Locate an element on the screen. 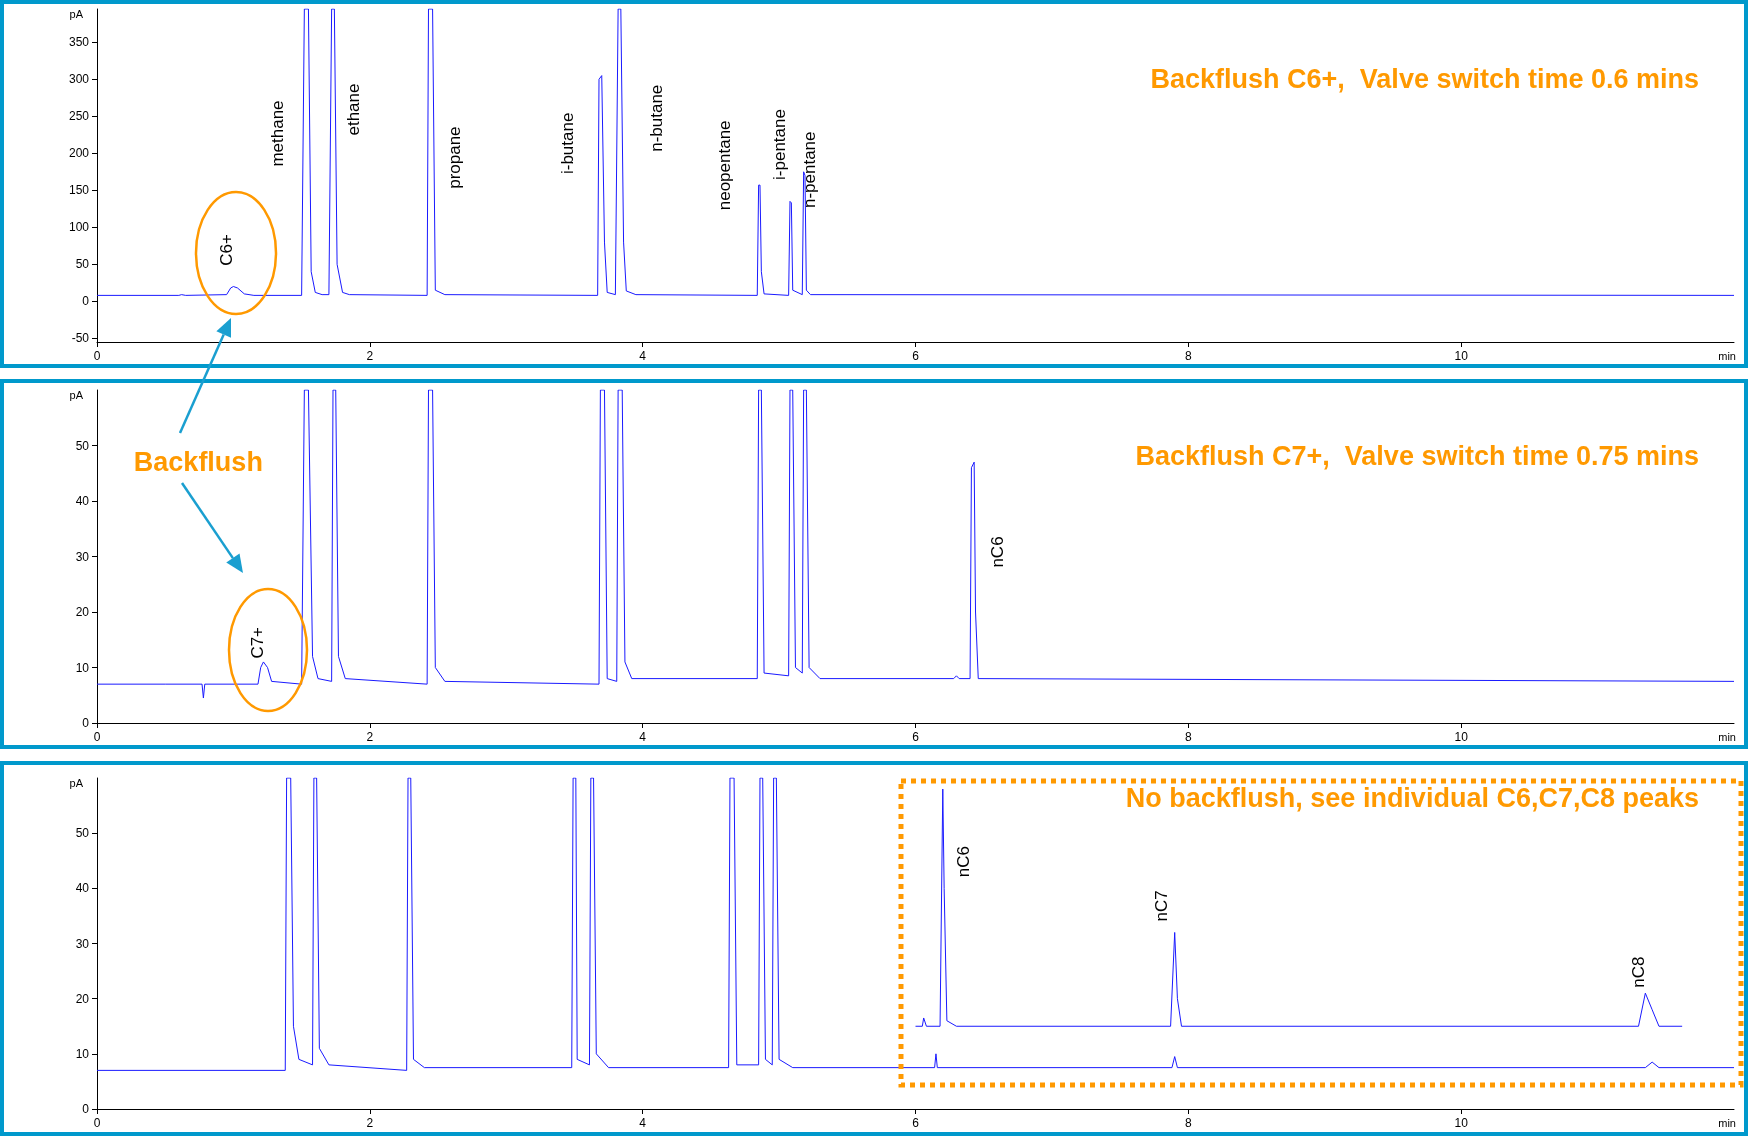 The width and height of the screenshot is (1748, 1136). y-tick-label: 300 is located at coordinates (79, 79).